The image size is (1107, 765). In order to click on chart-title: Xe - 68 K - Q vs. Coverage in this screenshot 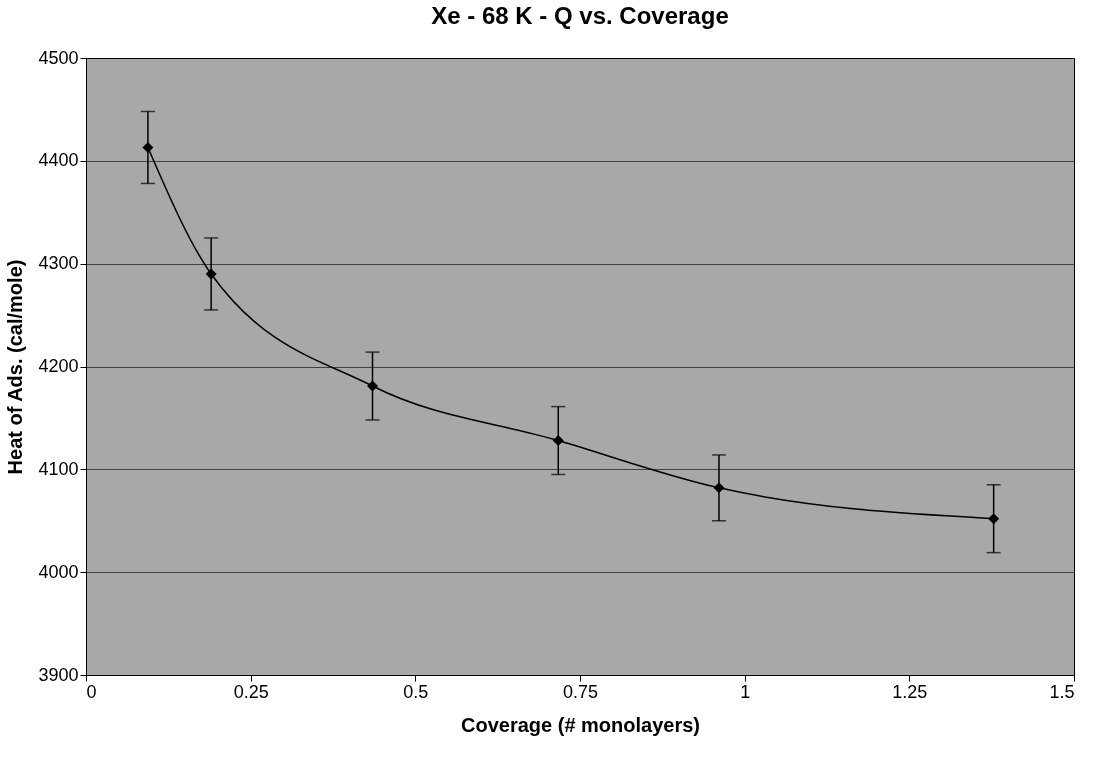, I will do `click(580, 15)`.